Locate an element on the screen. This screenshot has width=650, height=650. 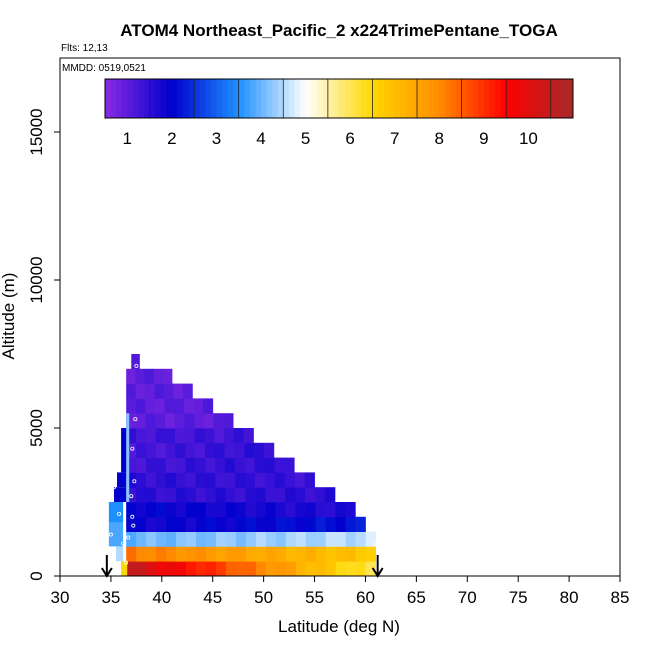
colorbar-tick-label: 1 is located at coordinates (127, 138).